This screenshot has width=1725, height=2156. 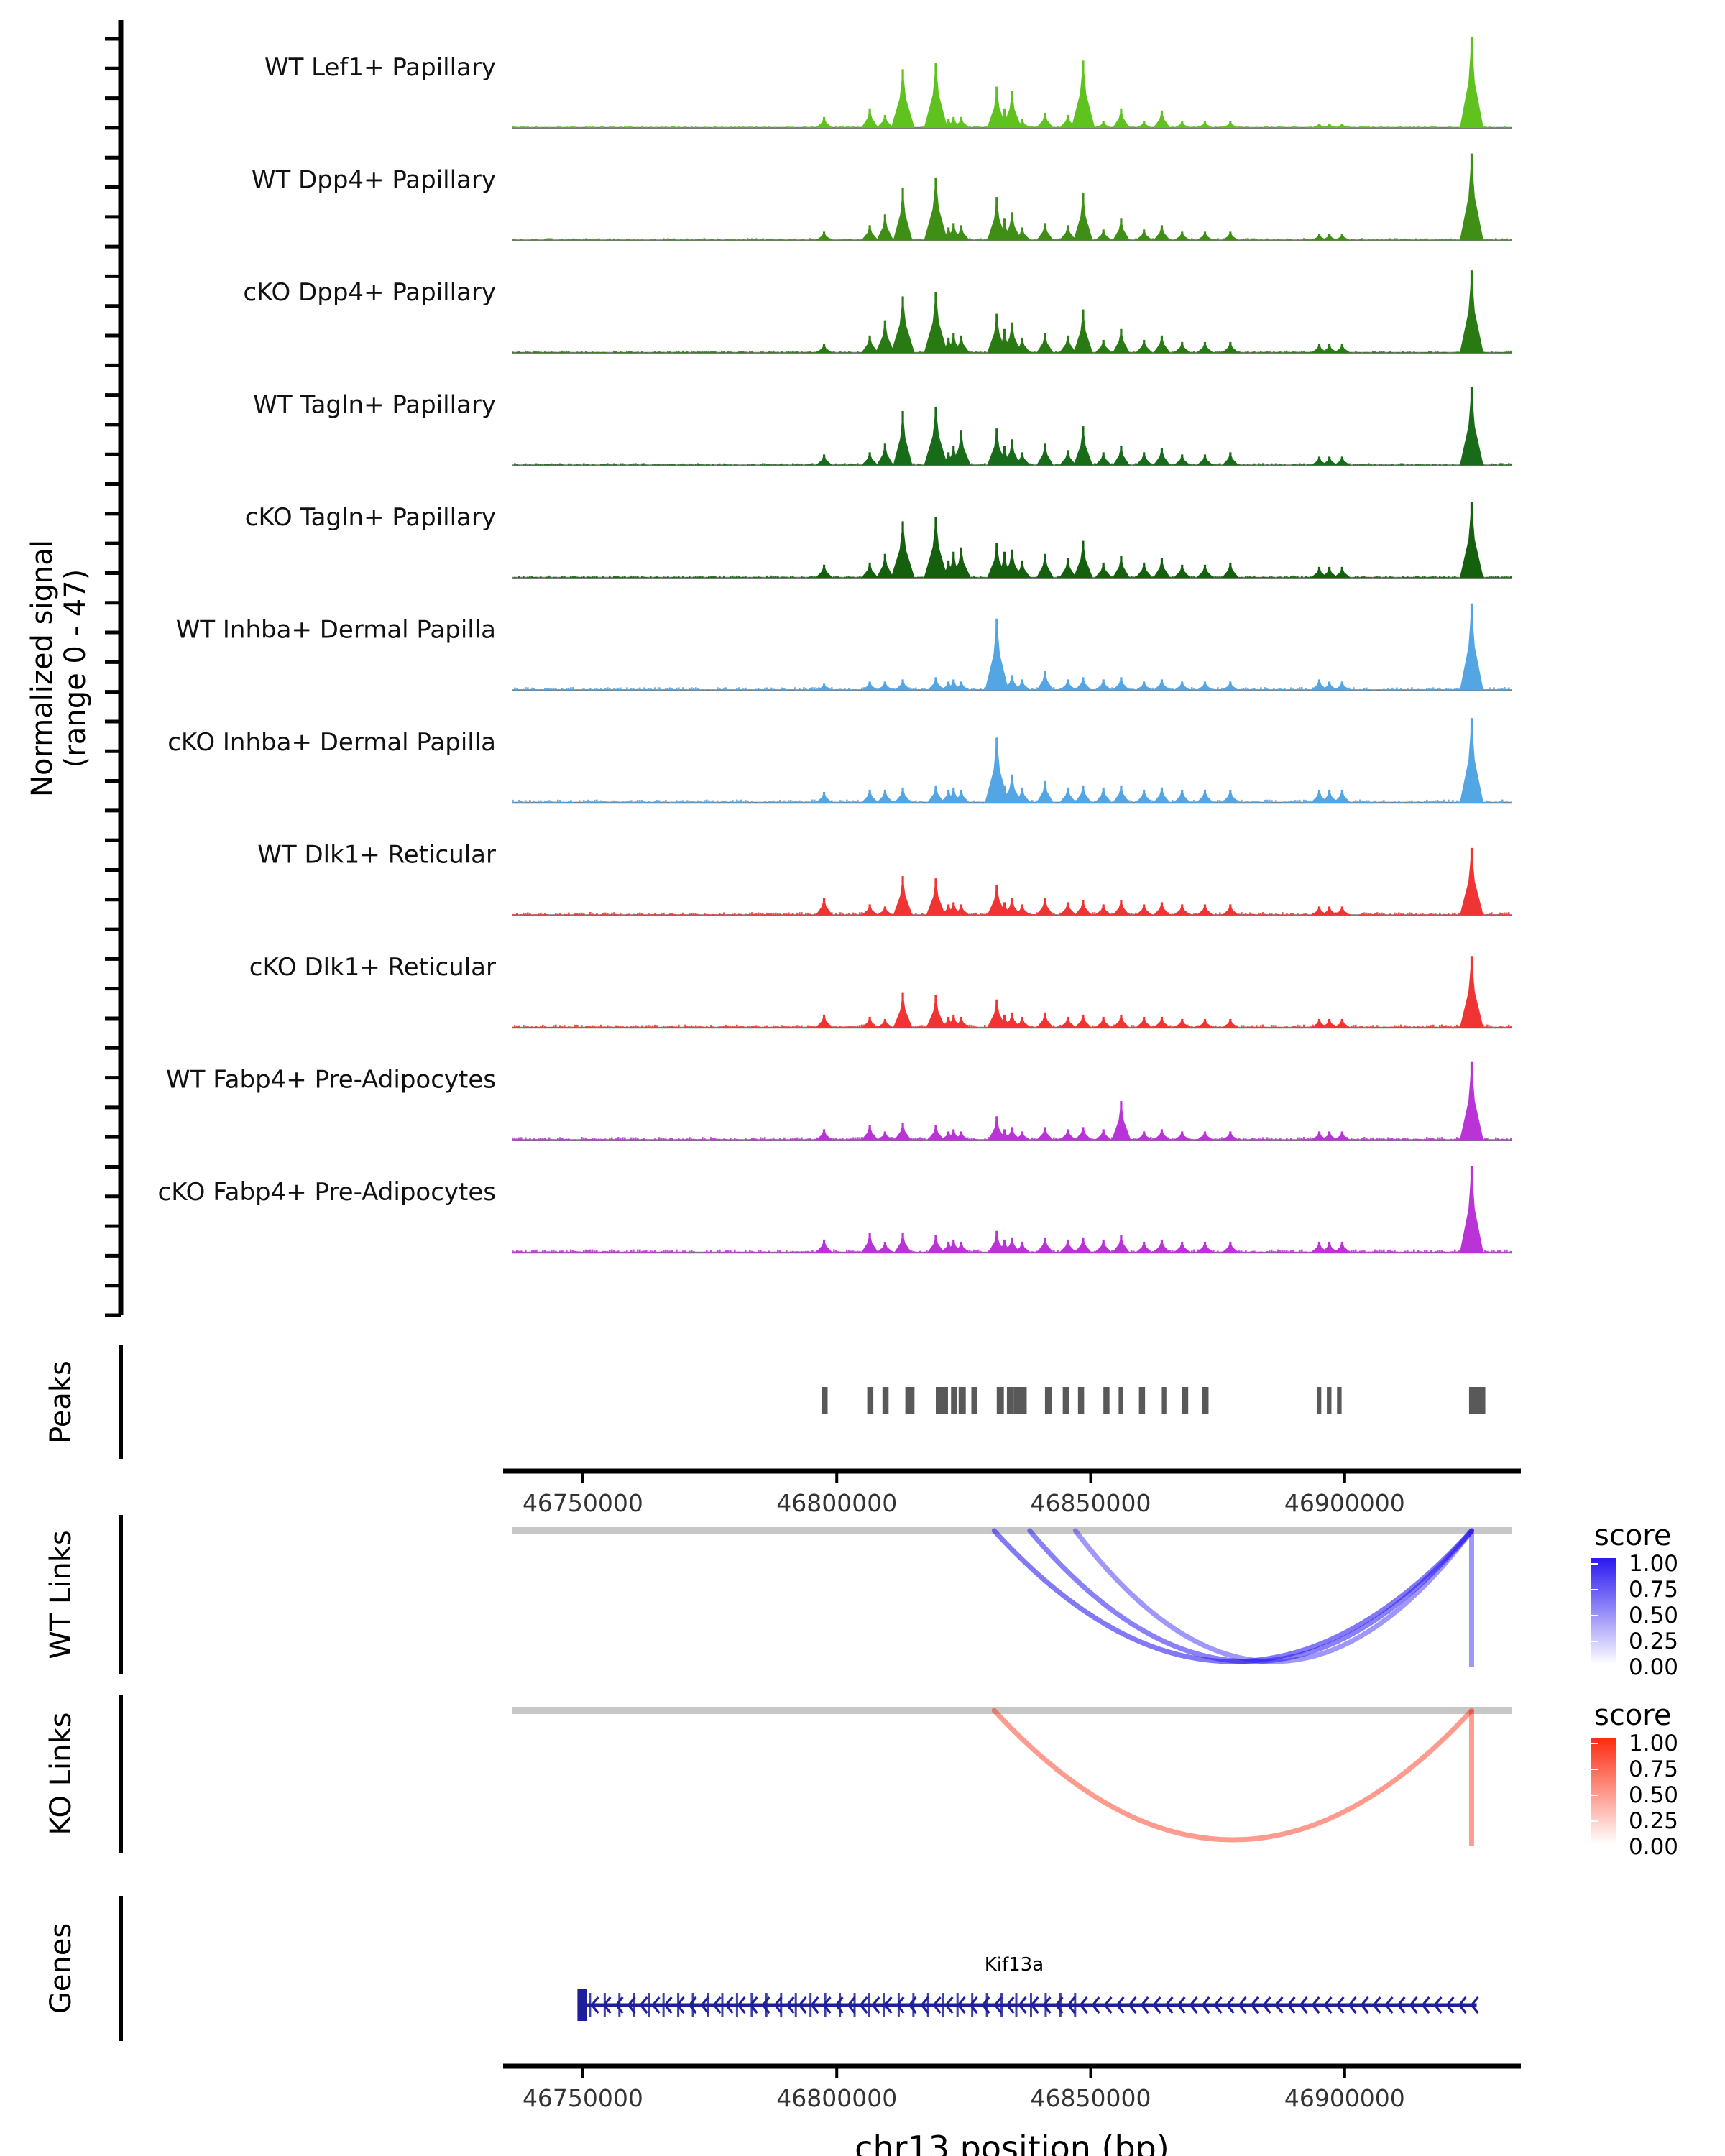 I want to click on track-label-6: WT Inhba+ Dermal Papilla, so click(x=336, y=630).